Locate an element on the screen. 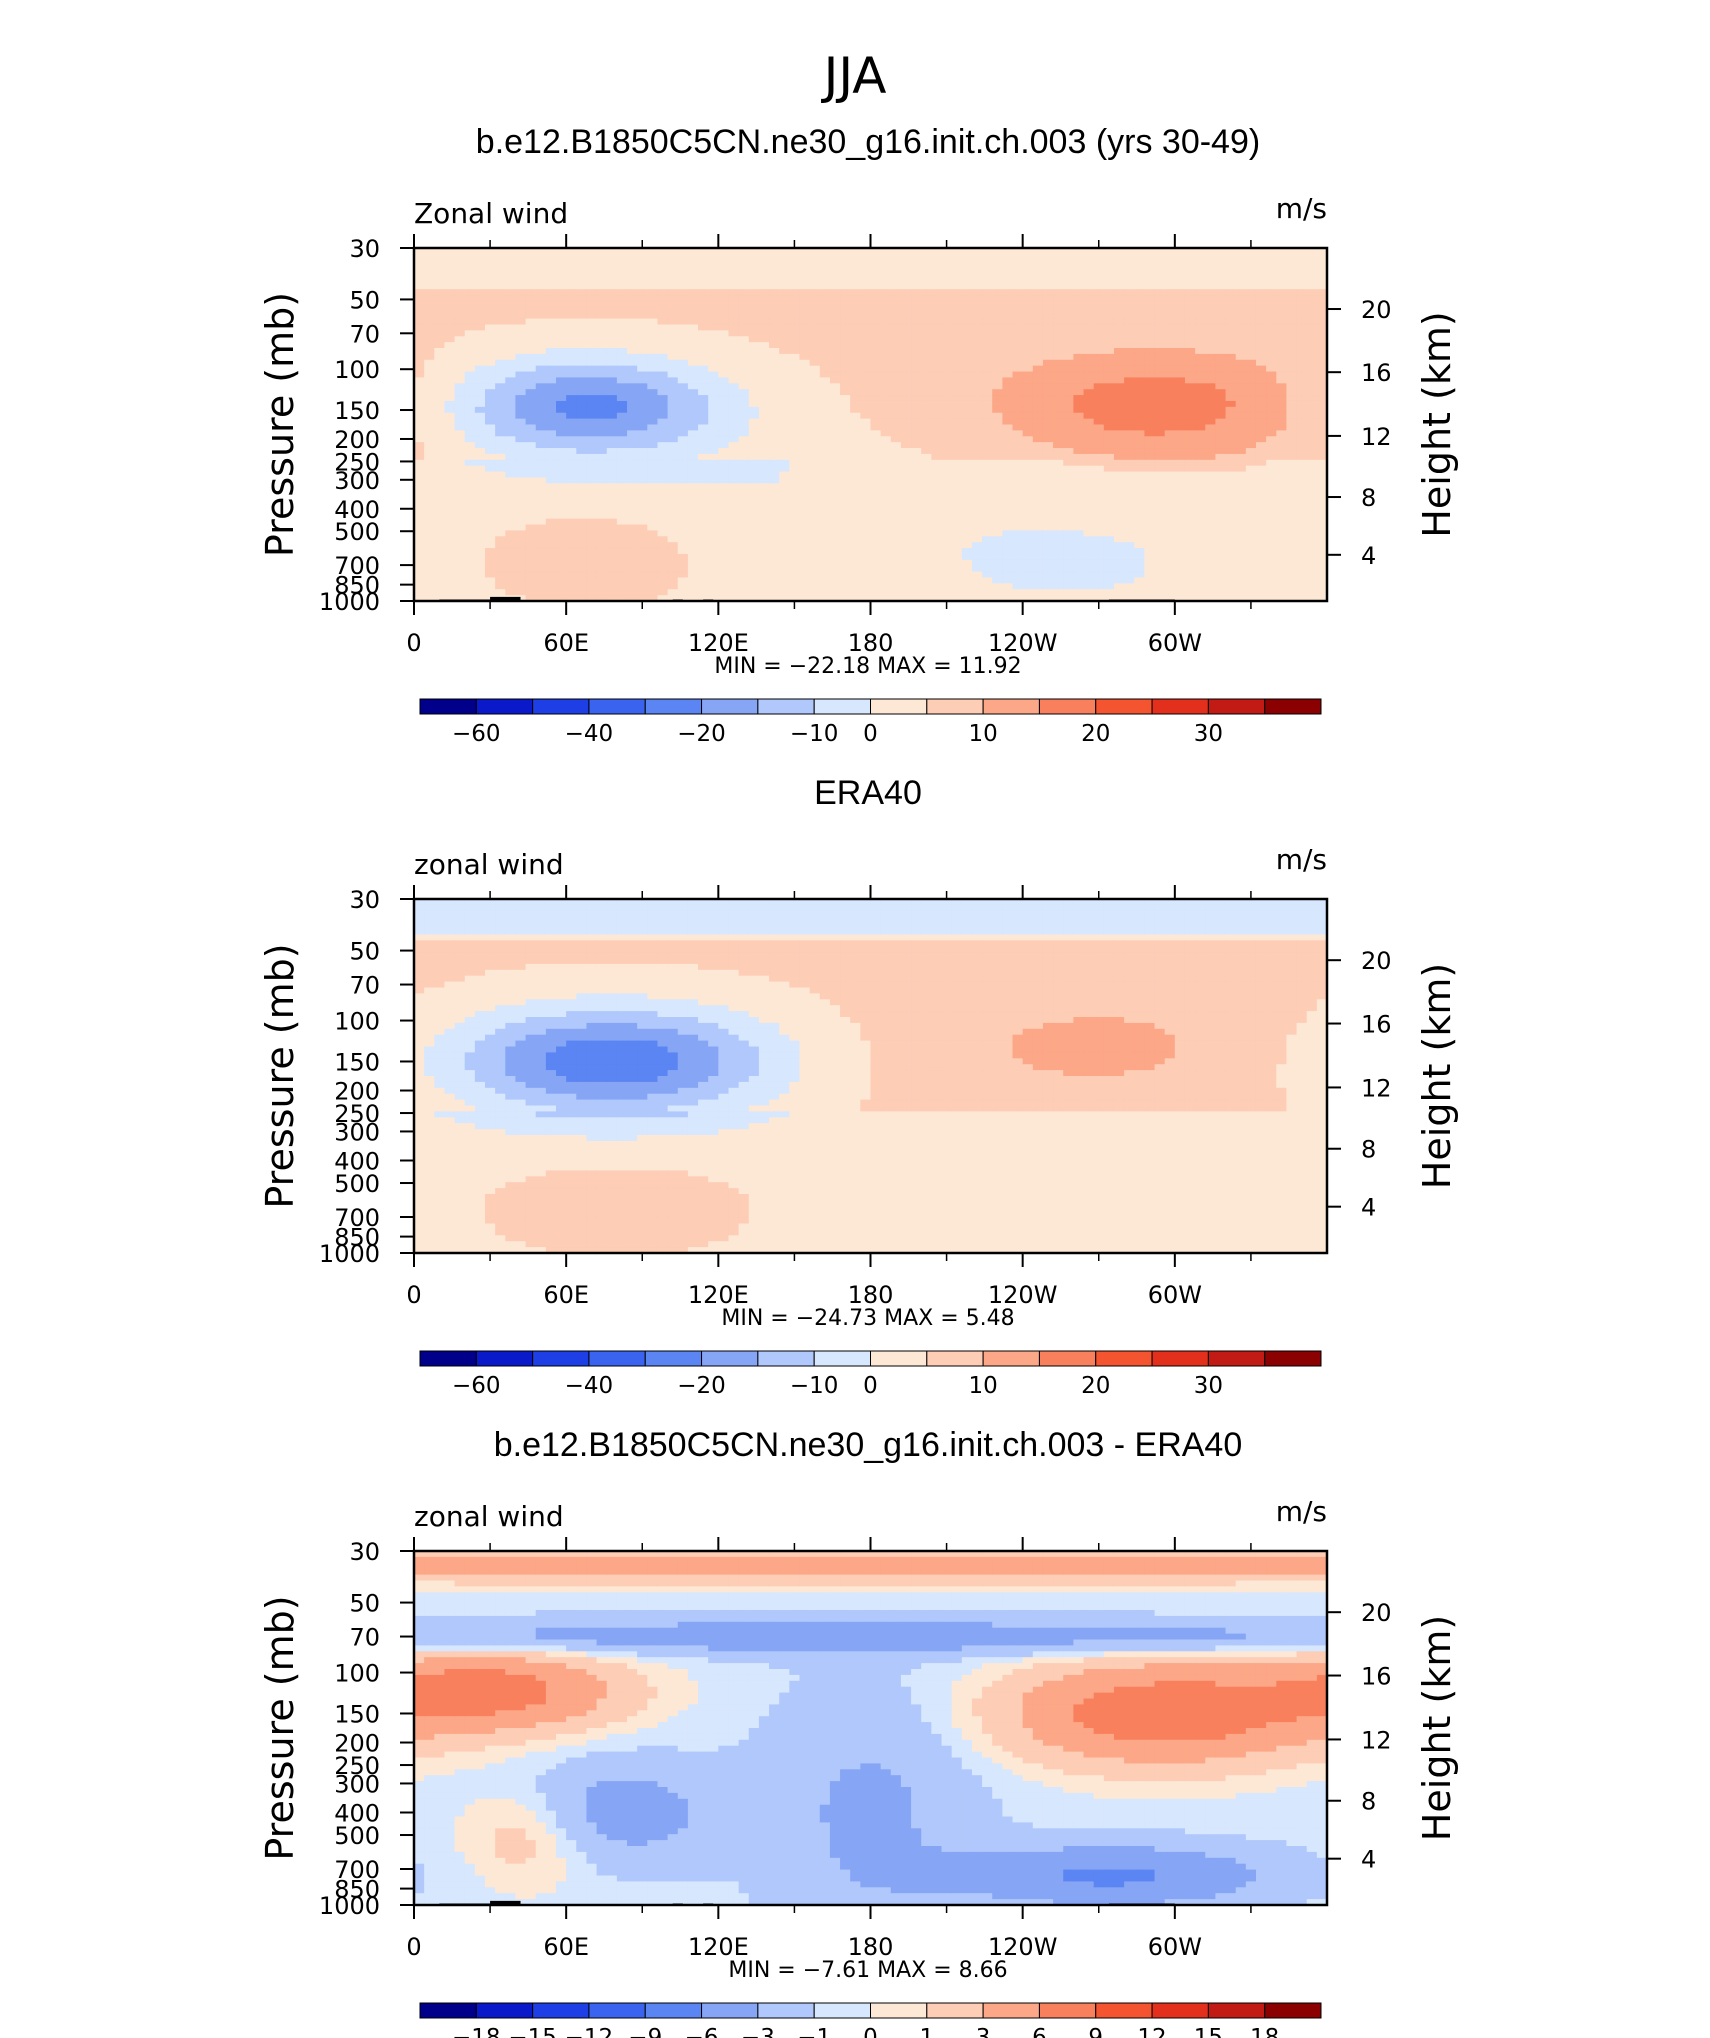 This screenshot has height=2038, width=1710. panel-title: ERA40 is located at coordinates (868, 793).